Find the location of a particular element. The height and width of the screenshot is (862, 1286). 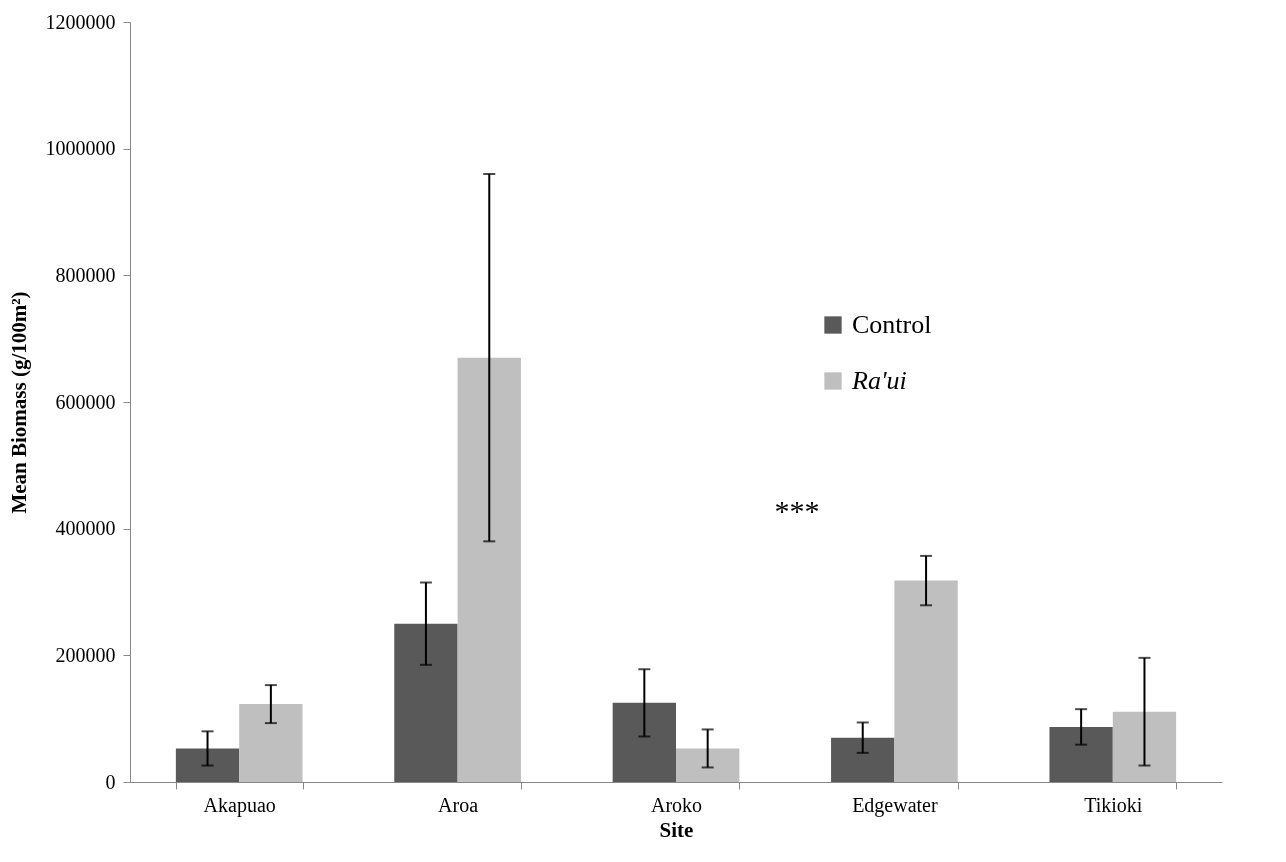

x-tick-label: Aroa is located at coordinates (458, 804).